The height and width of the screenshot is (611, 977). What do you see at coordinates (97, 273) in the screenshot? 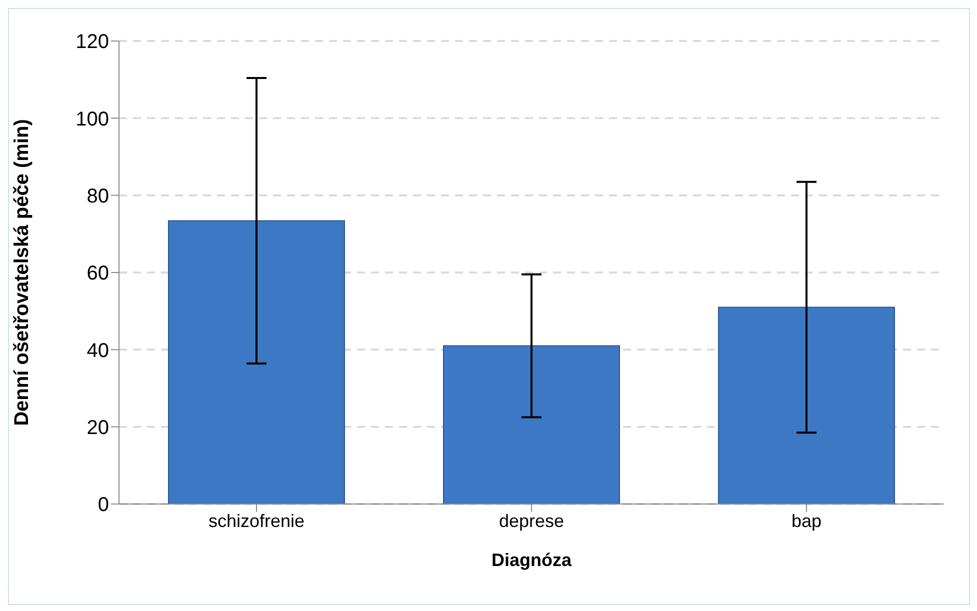
I see `y-tick-label: 60` at bounding box center [97, 273].